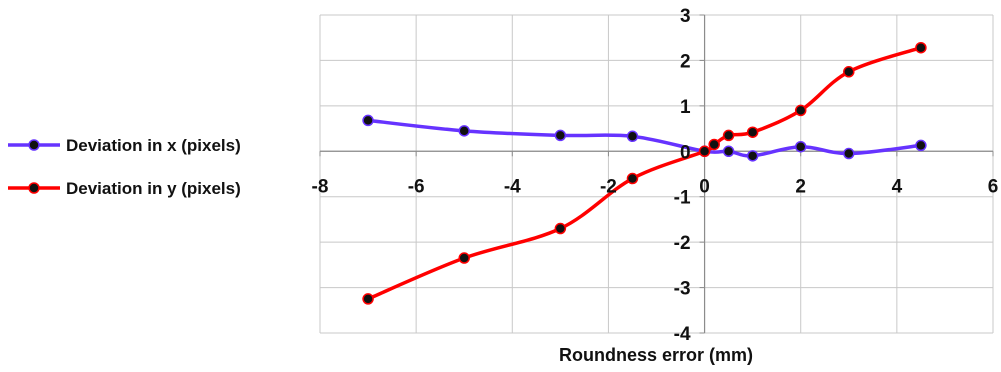  What do you see at coordinates (682, 243) in the screenshot?
I see `y-tick-label: -2` at bounding box center [682, 243].